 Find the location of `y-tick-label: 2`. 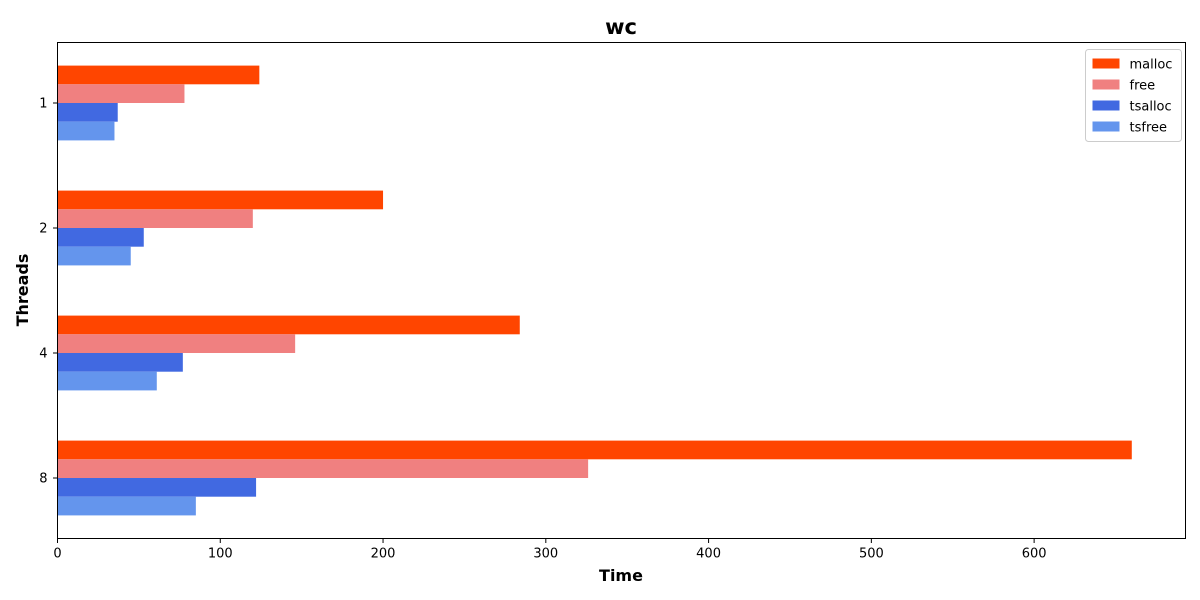

y-tick-label: 2 is located at coordinates (43, 229).